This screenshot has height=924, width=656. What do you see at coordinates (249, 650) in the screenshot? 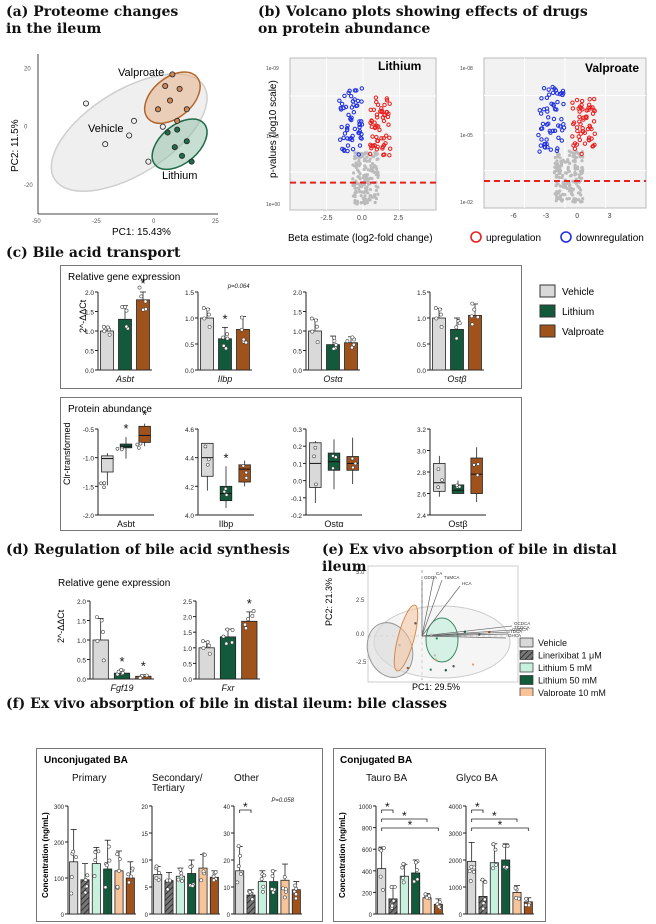
I see `synth-1-bar` at bounding box center [249, 650].